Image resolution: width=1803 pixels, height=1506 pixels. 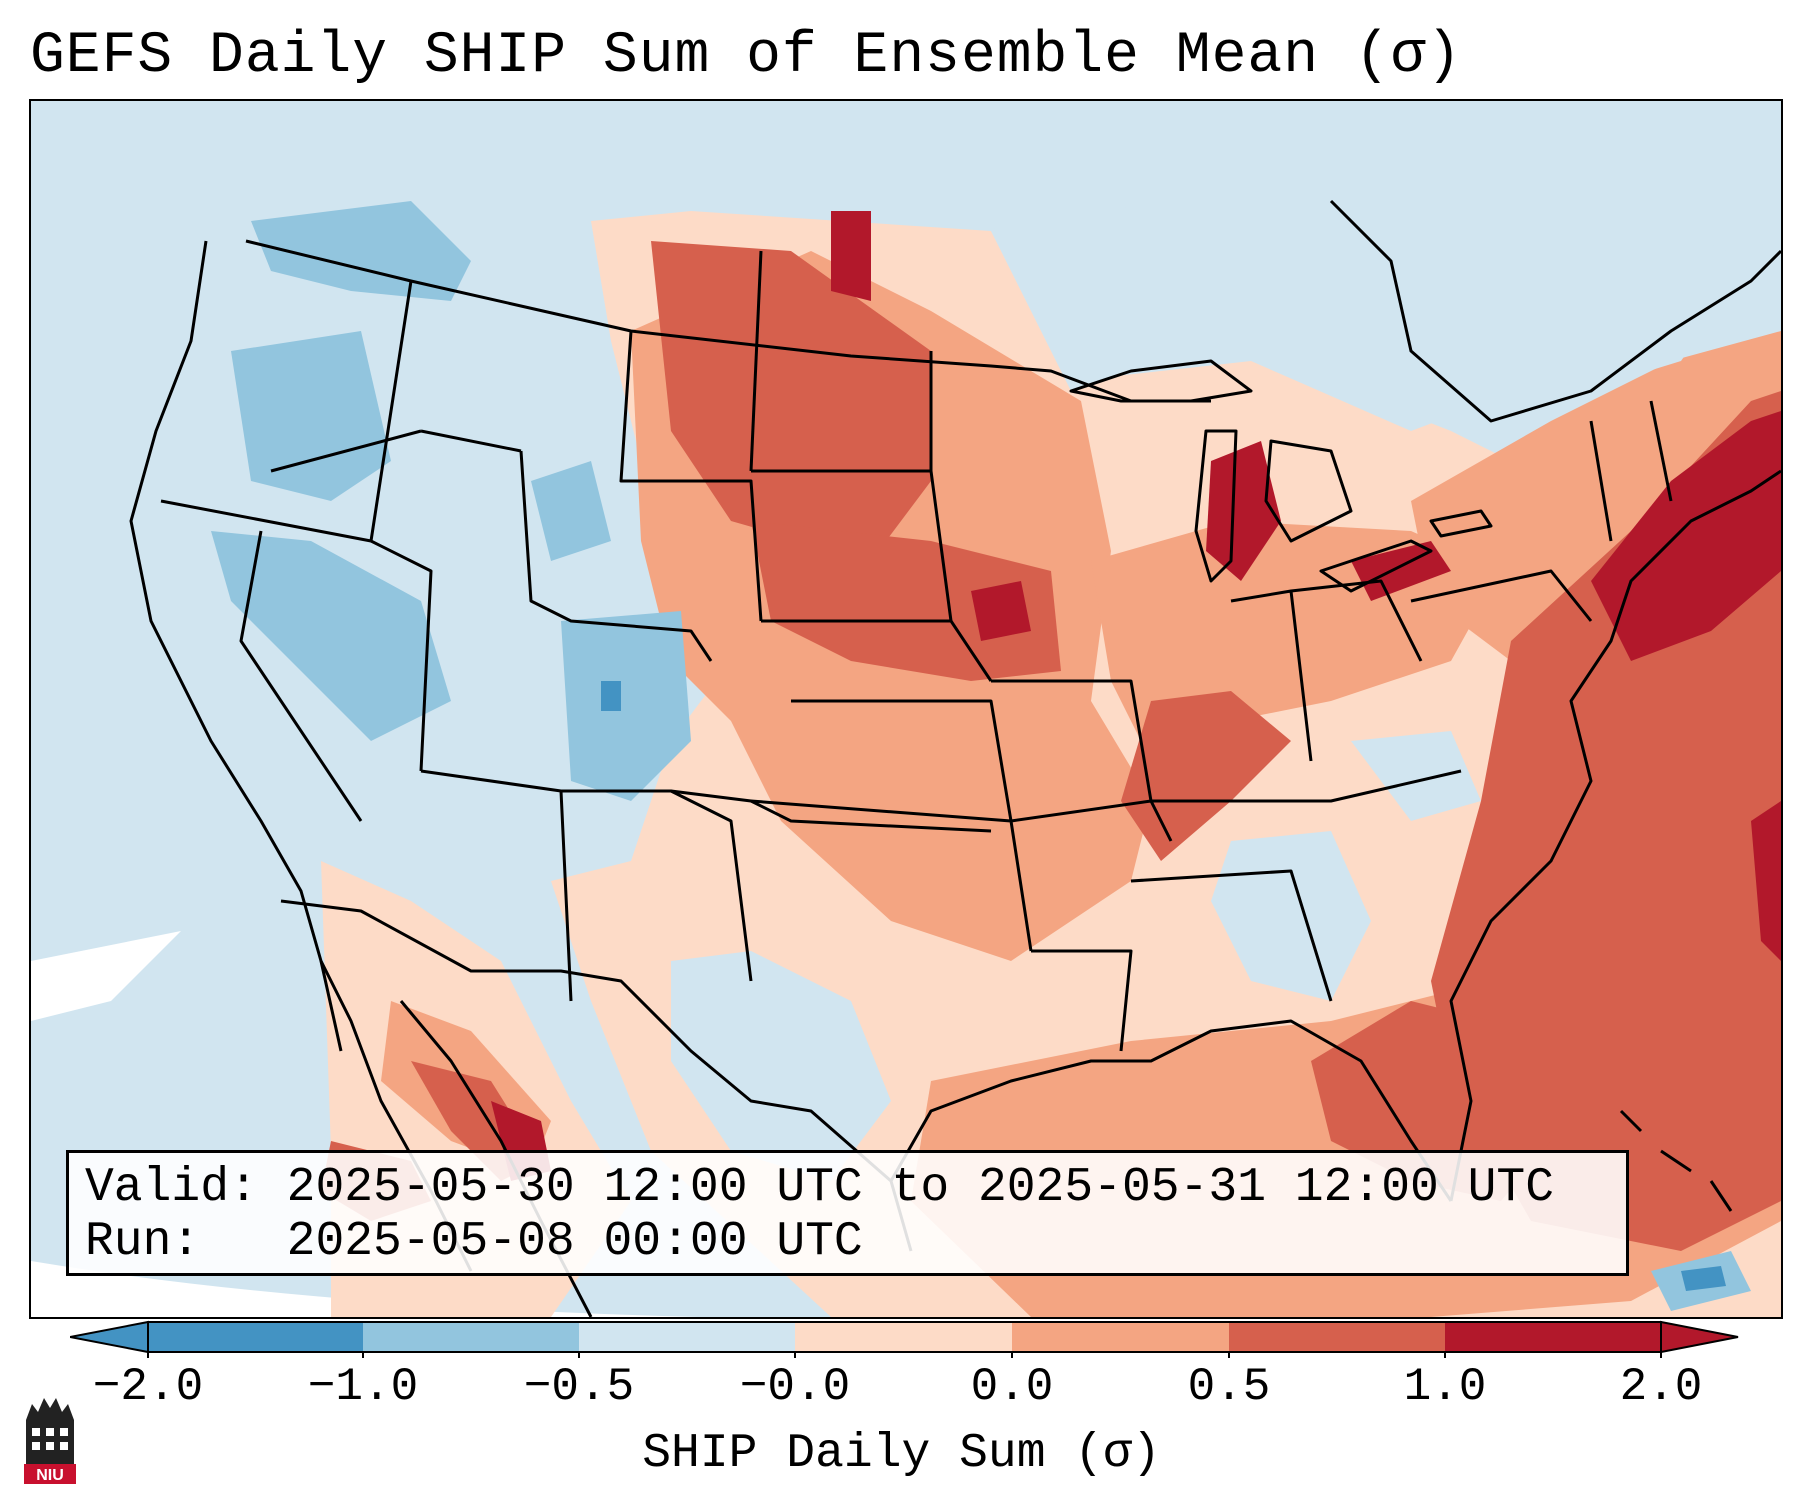 I want to click on region-pos-strong-midsouth, so click(x=1206, y=776).